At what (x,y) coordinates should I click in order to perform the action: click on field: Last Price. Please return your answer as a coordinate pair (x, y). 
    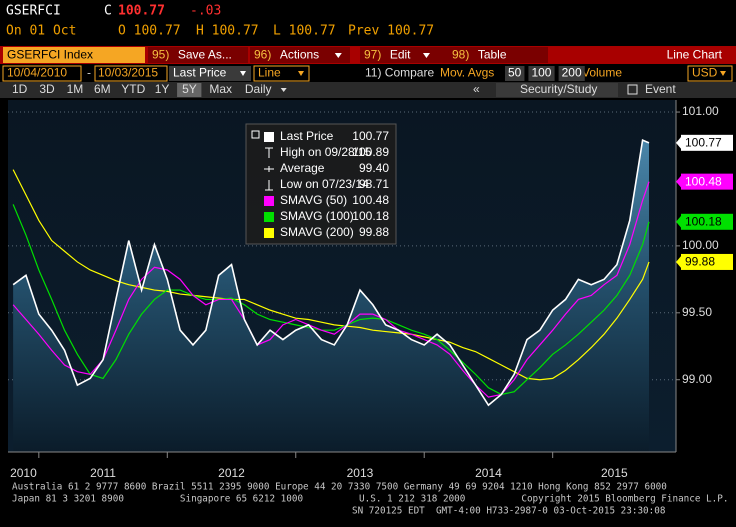
    Looking at the image, I should click on (200, 73).